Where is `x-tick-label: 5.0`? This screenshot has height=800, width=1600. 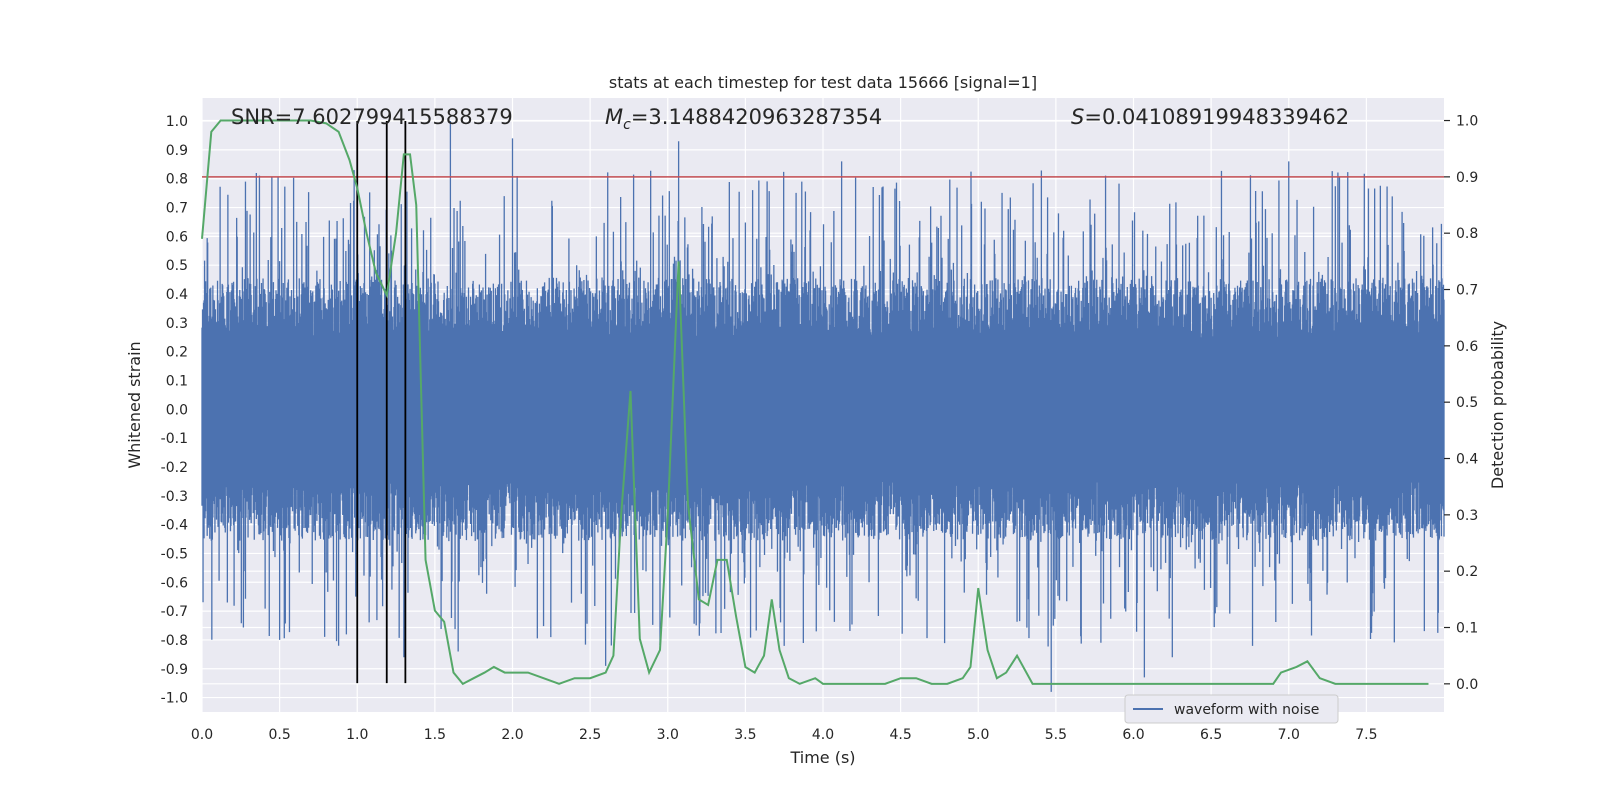
x-tick-label: 5.0 is located at coordinates (978, 735).